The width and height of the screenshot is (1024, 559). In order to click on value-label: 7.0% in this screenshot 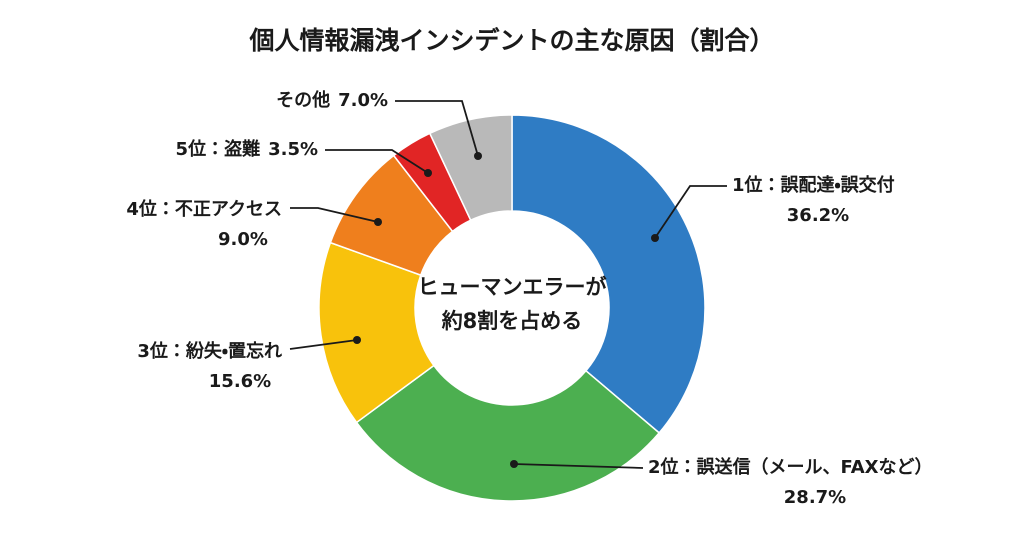, I will do `click(363, 100)`.